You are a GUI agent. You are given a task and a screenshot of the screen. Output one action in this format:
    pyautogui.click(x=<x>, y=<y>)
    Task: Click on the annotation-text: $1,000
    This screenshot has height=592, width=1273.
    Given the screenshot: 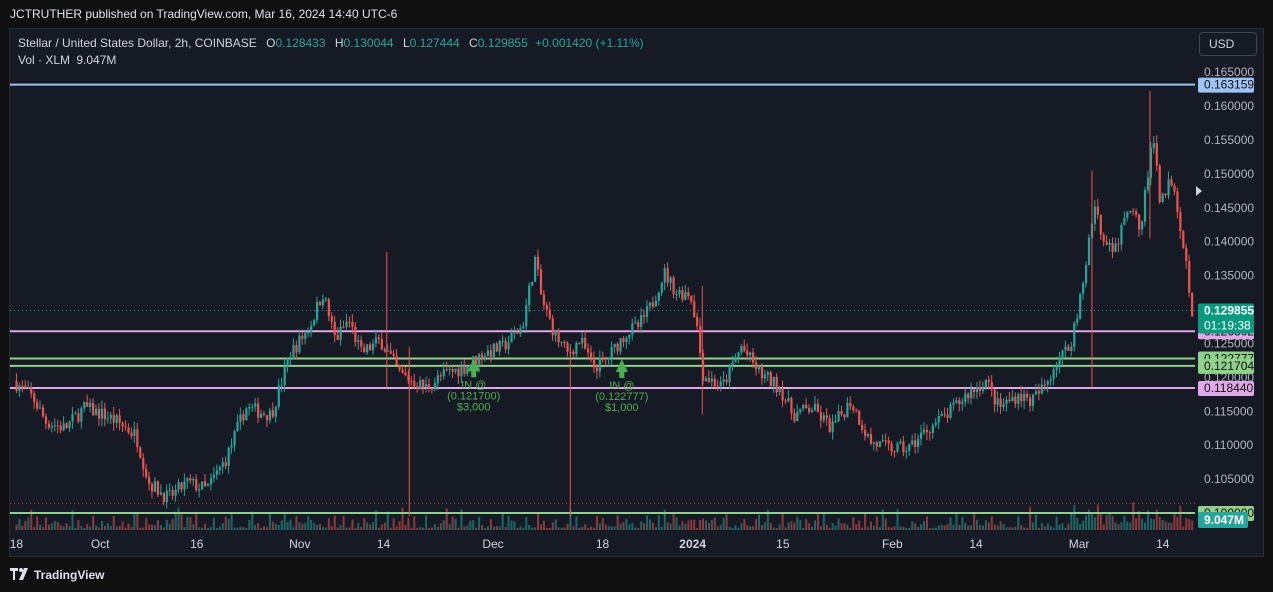 What is the action you would take?
    pyautogui.click(x=622, y=408)
    